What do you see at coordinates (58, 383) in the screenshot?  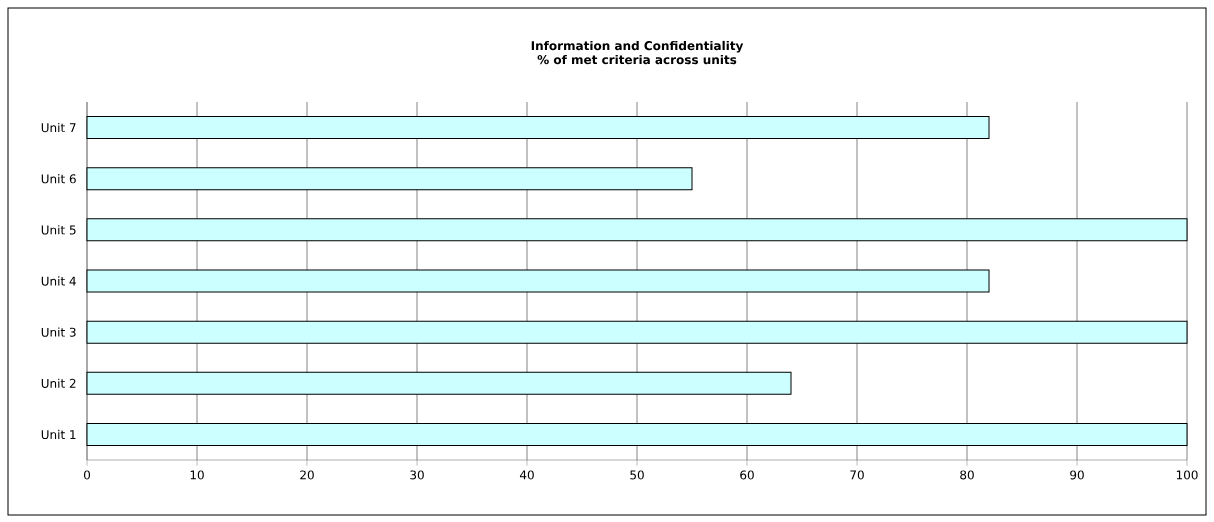 I see `y-tick-label: Unit 2` at bounding box center [58, 383].